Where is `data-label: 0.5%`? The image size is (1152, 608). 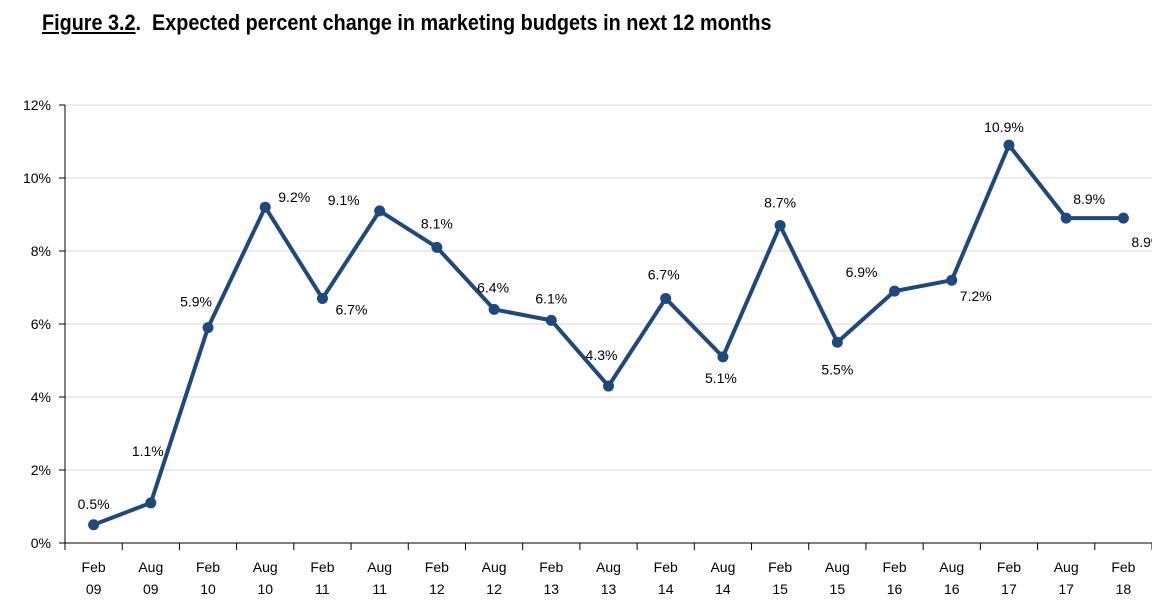 data-label: 0.5% is located at coordinates (94, 504).